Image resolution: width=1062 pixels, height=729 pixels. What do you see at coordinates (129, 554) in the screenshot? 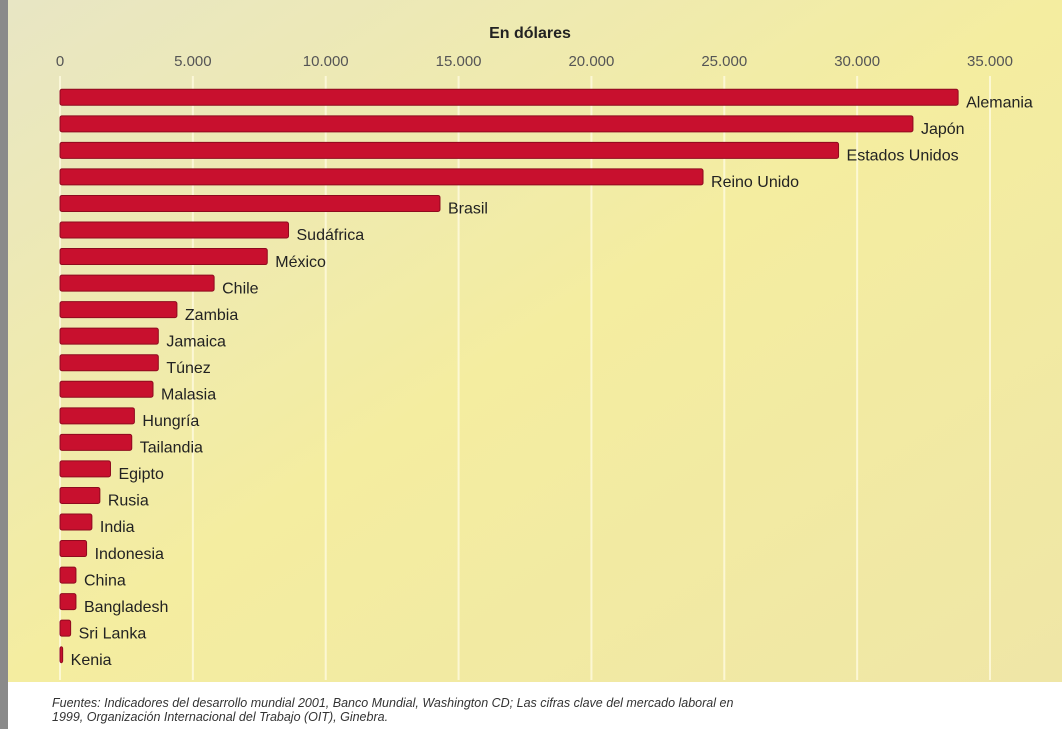
I see `category-label: Indonesia` at bounding box center [129, 554].